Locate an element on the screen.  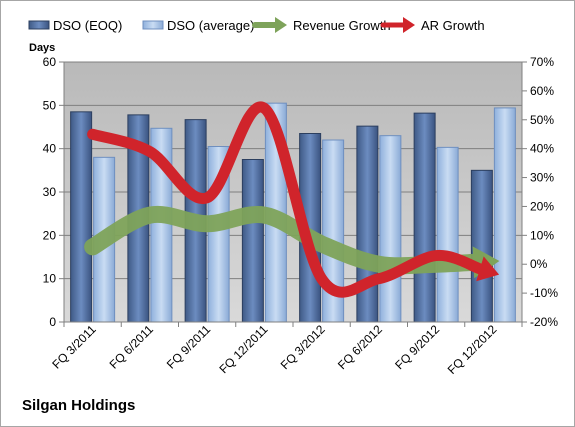
ar-growth-arrowhead is located at coordinates (488, 269).